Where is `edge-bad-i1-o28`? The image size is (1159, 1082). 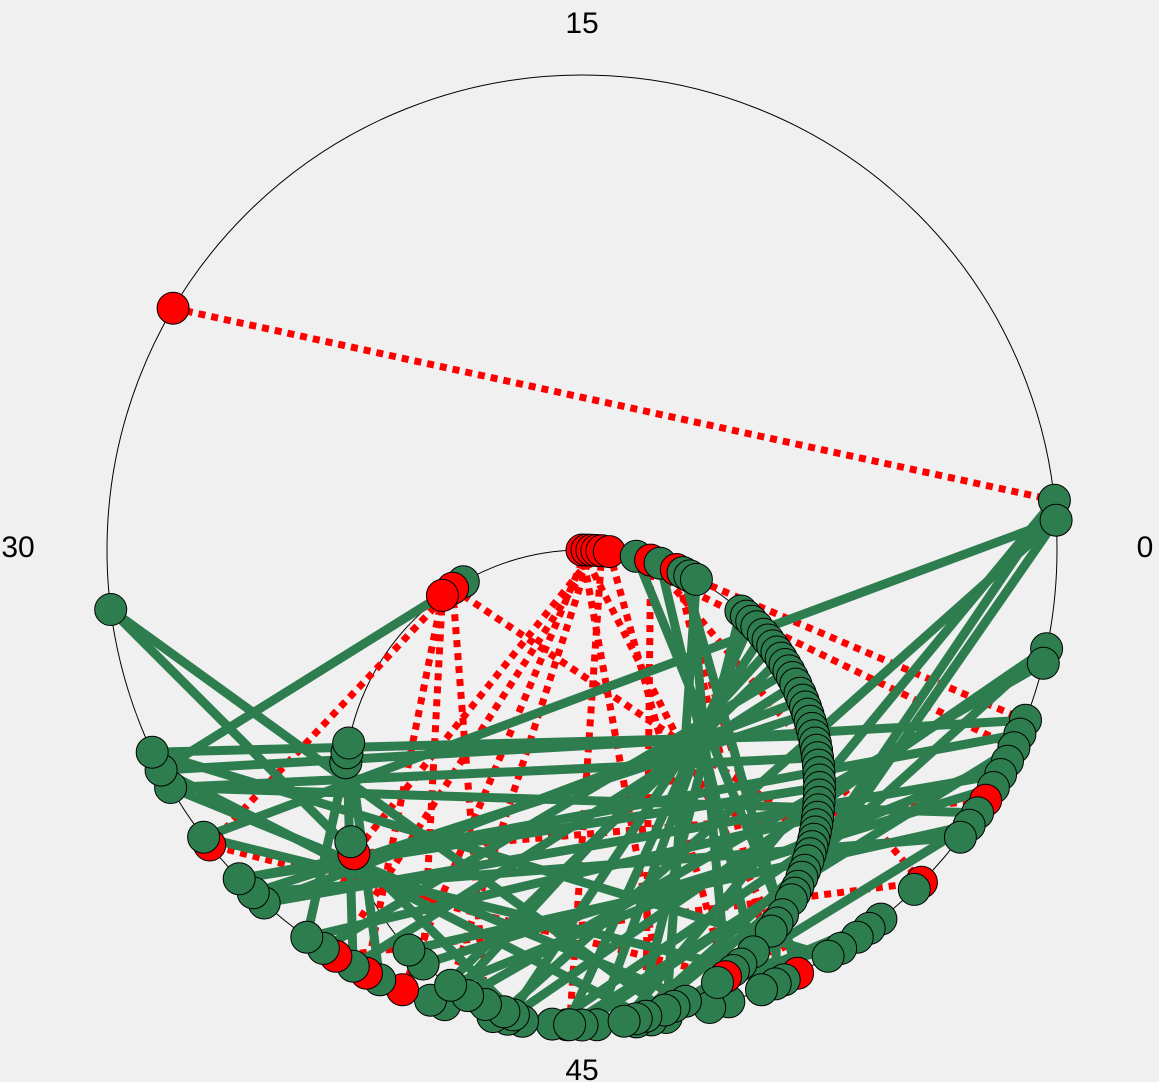 edge-bad-i1-o28 is located at coordinates (624, 784).